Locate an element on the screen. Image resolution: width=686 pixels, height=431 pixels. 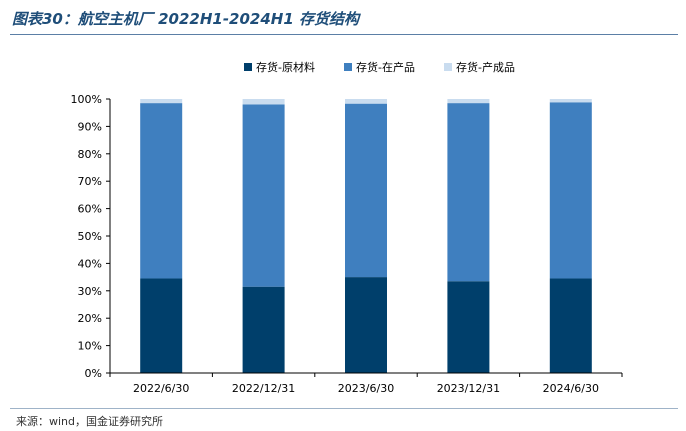
x-tick-label: 2022/12/31 is located at coordinates (263, 388).